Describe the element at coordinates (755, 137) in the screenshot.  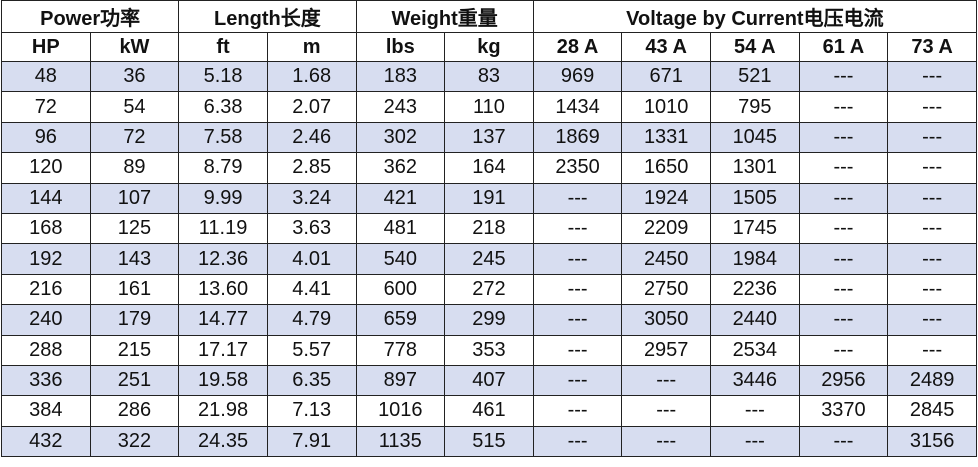
I see `table-cell: 1045` at that location.